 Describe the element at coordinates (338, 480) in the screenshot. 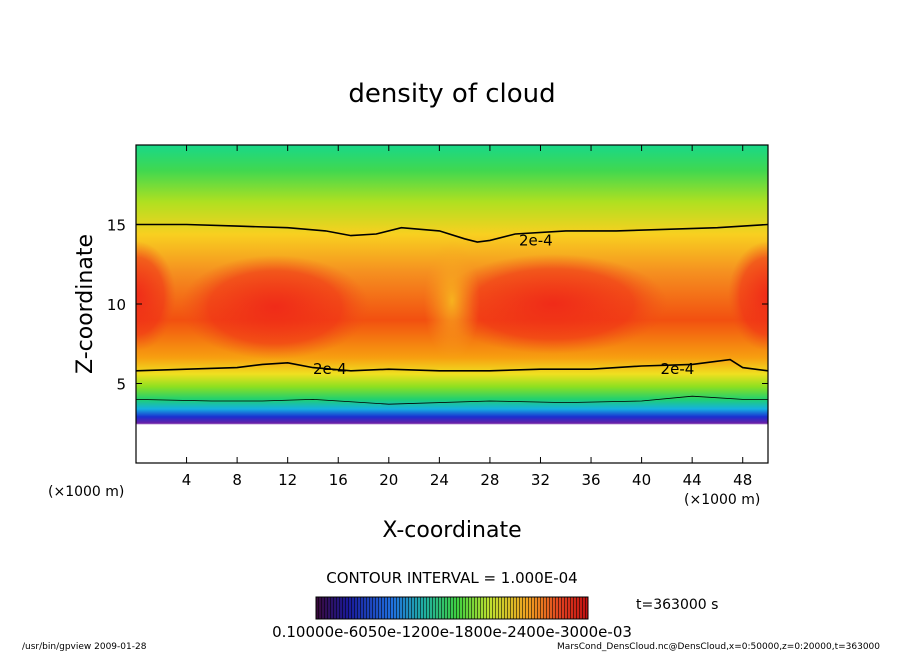

I see `x-tick-label: 16` at that location.